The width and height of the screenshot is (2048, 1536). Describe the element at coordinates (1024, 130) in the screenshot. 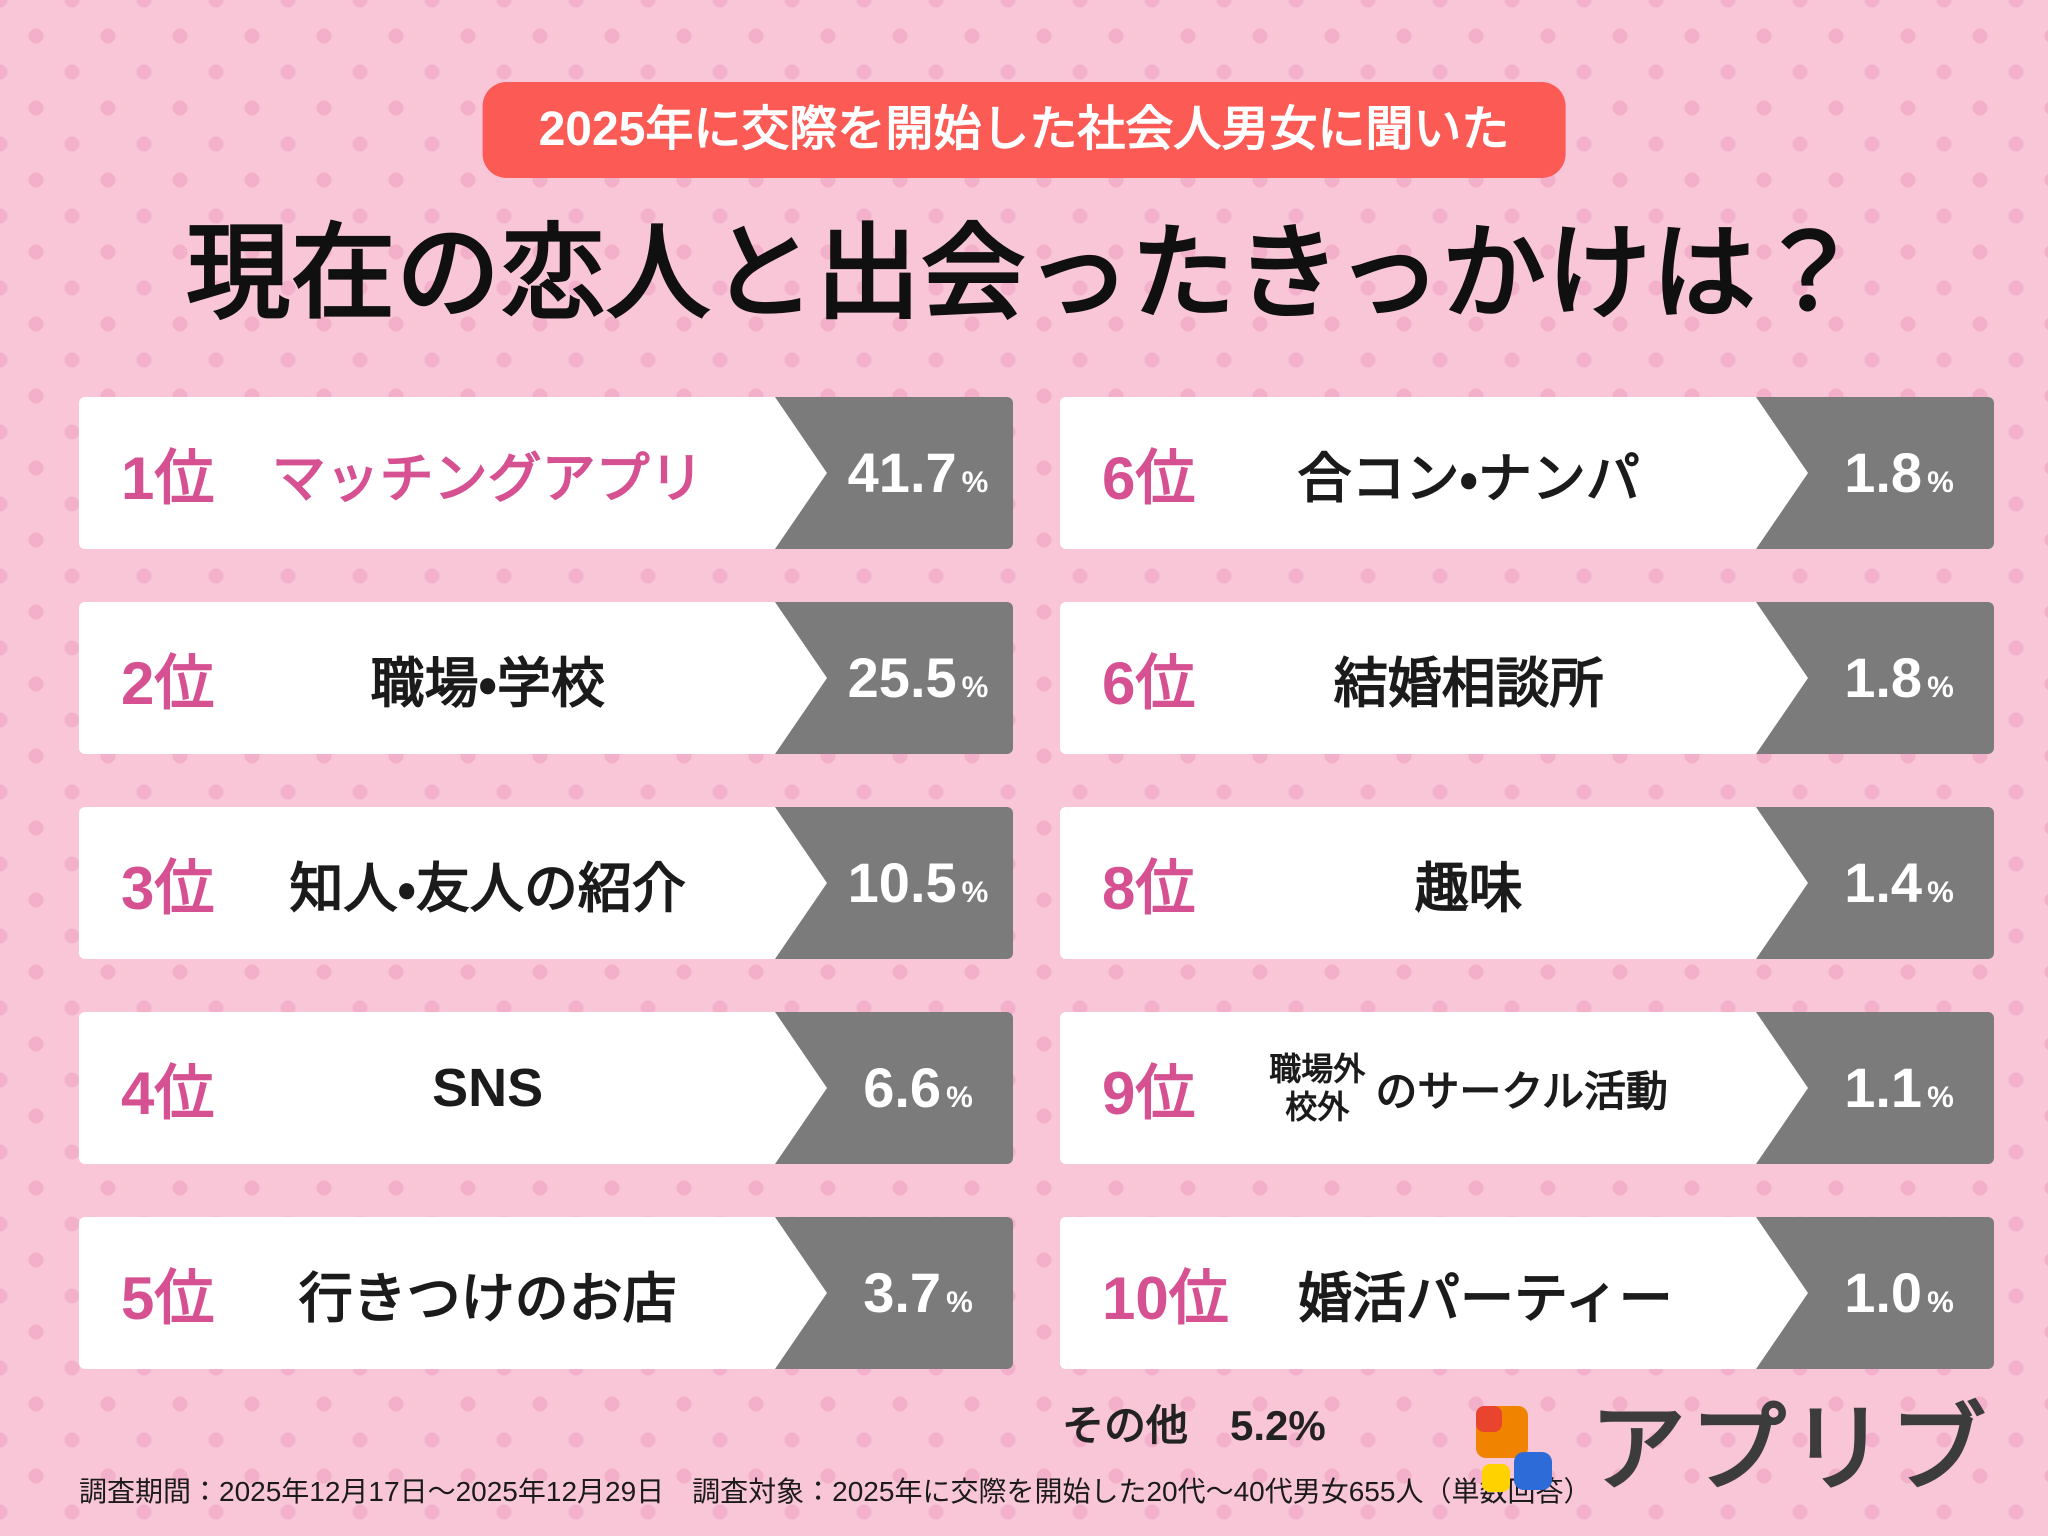

I see `survey-audience-badge: 2025年に交際を開始した社会人男女に聞いた` at that location.